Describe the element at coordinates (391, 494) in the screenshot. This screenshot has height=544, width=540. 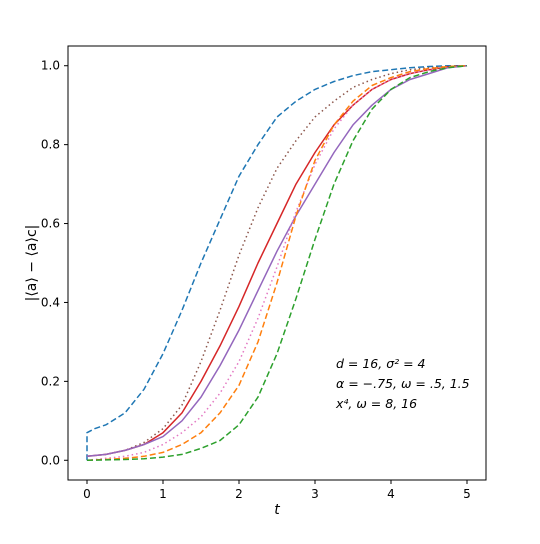
I see `x-tick-label: 4` at that location.